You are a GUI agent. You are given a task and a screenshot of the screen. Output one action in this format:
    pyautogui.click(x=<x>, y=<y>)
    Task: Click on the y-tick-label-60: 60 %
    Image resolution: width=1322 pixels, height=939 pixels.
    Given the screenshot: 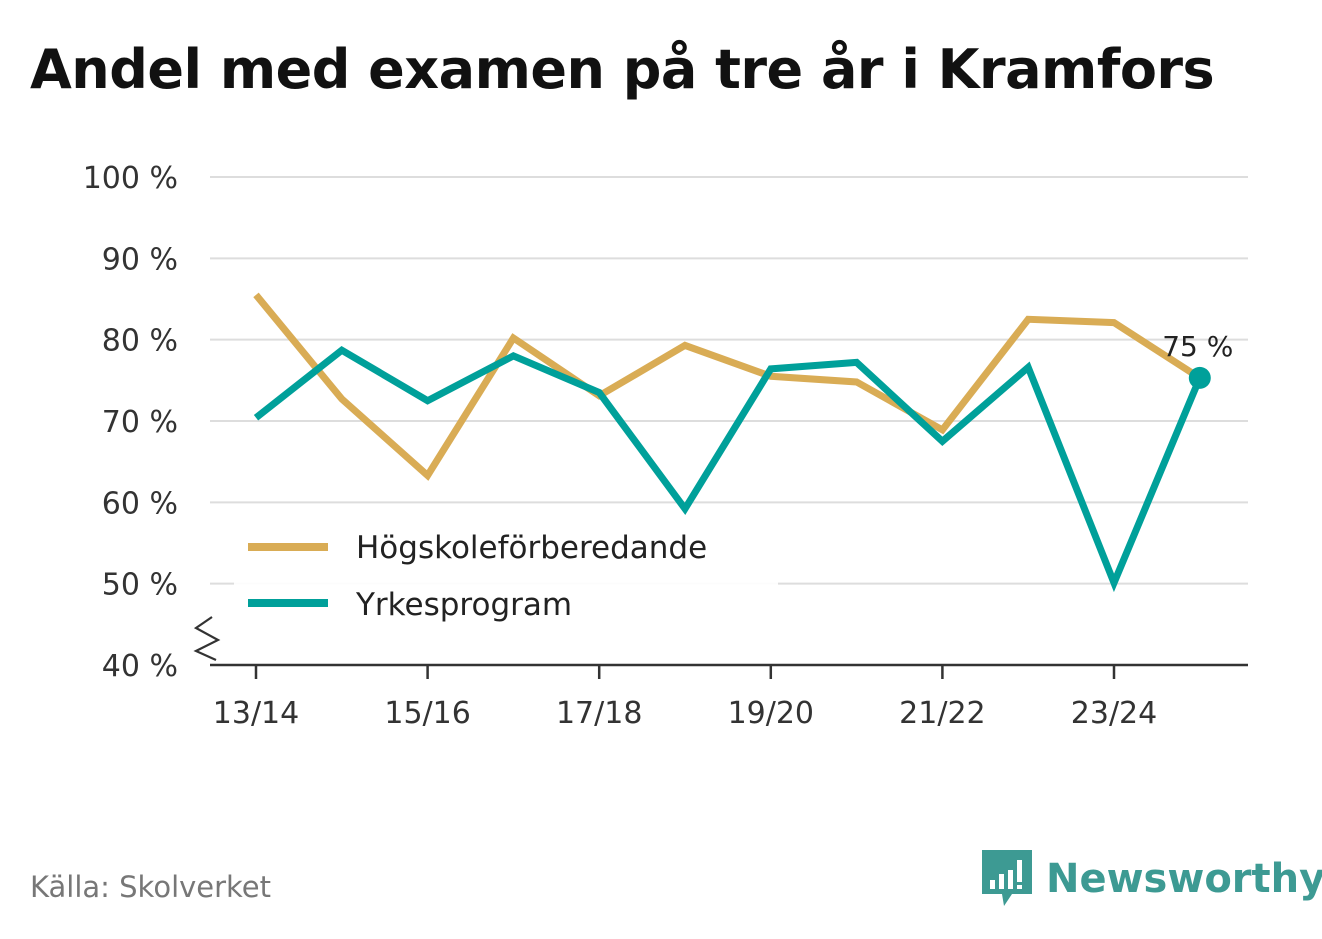 What is the action you would take?
    pyautogui.click(x=140, y=503)
    